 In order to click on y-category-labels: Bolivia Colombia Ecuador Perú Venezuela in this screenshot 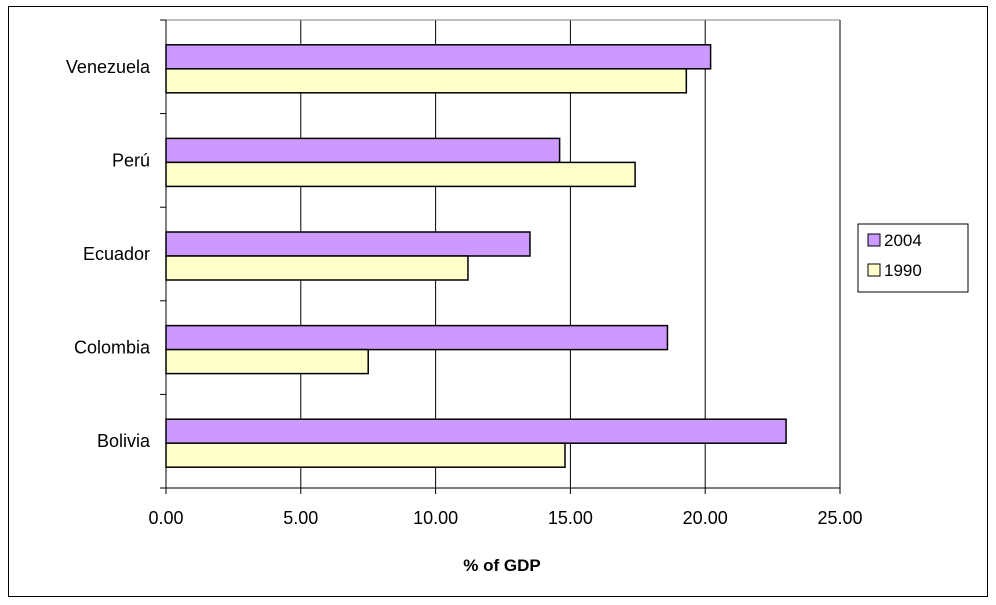, I will do `click(108, 254)`.